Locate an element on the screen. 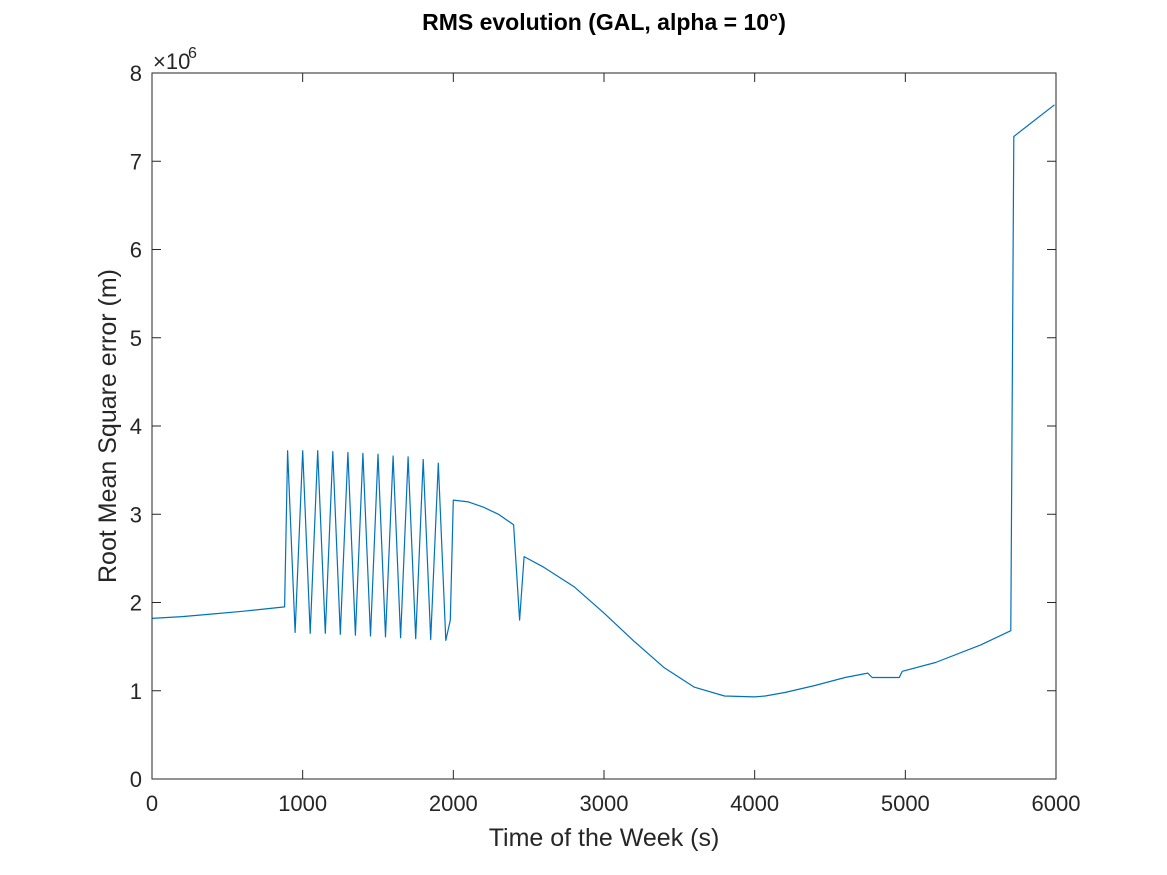  chart-title: RMS evolution (GAL, alpha = 10°) is located at coordinates (604, 22).